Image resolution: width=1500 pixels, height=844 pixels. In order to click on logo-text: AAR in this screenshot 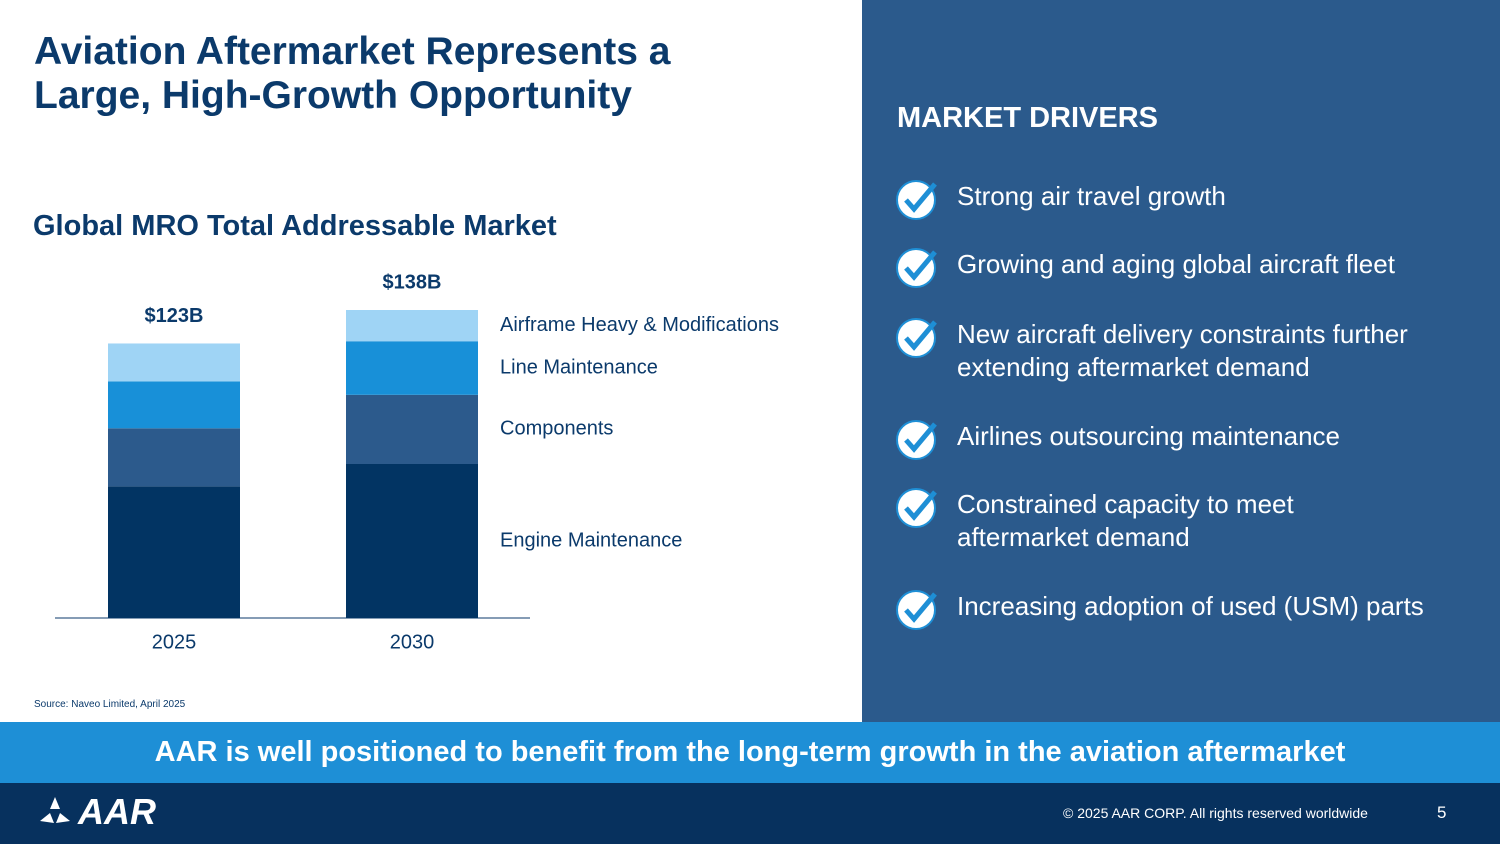, I will do `click(117, 811)`.